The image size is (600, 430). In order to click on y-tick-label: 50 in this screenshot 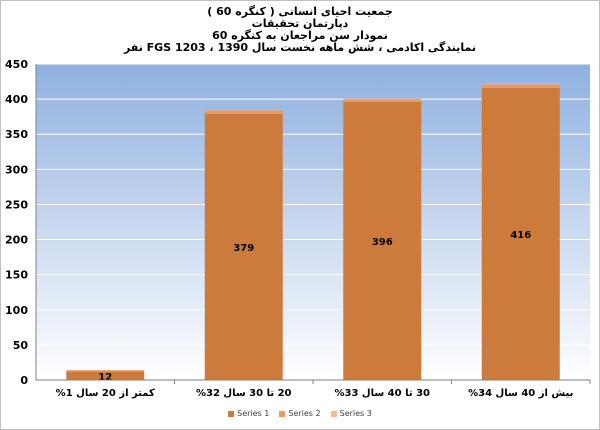, I will do `click(21, 345)`.